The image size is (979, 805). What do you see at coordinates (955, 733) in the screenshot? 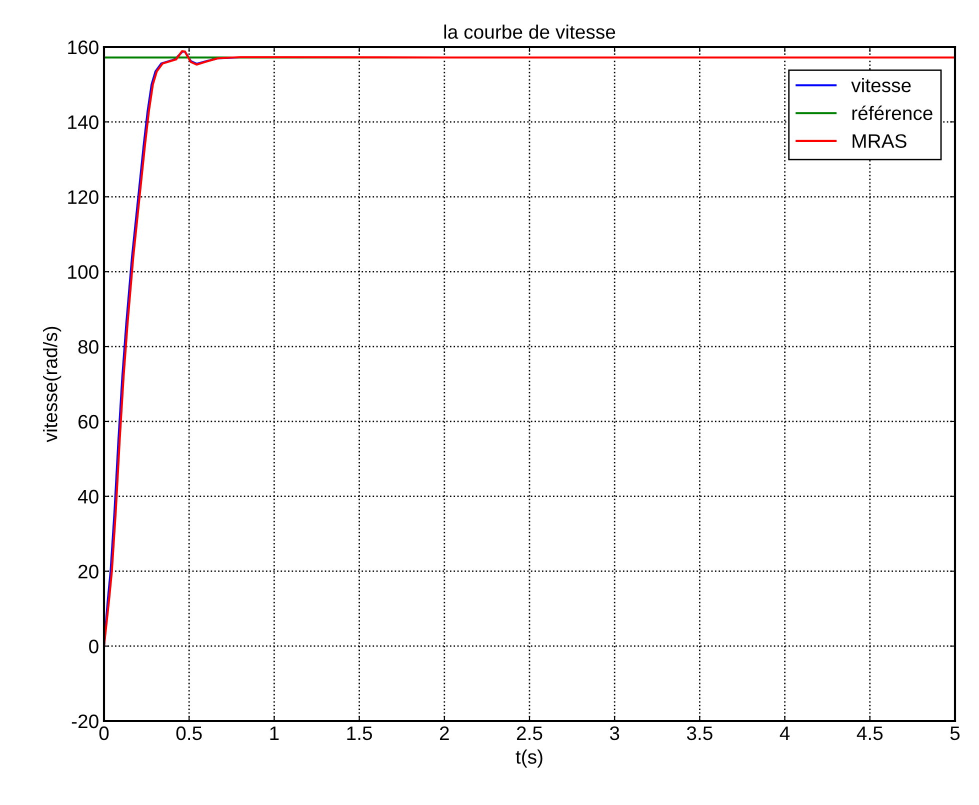
I see `x-tick-label: 5` at bounding box center [955, 733].